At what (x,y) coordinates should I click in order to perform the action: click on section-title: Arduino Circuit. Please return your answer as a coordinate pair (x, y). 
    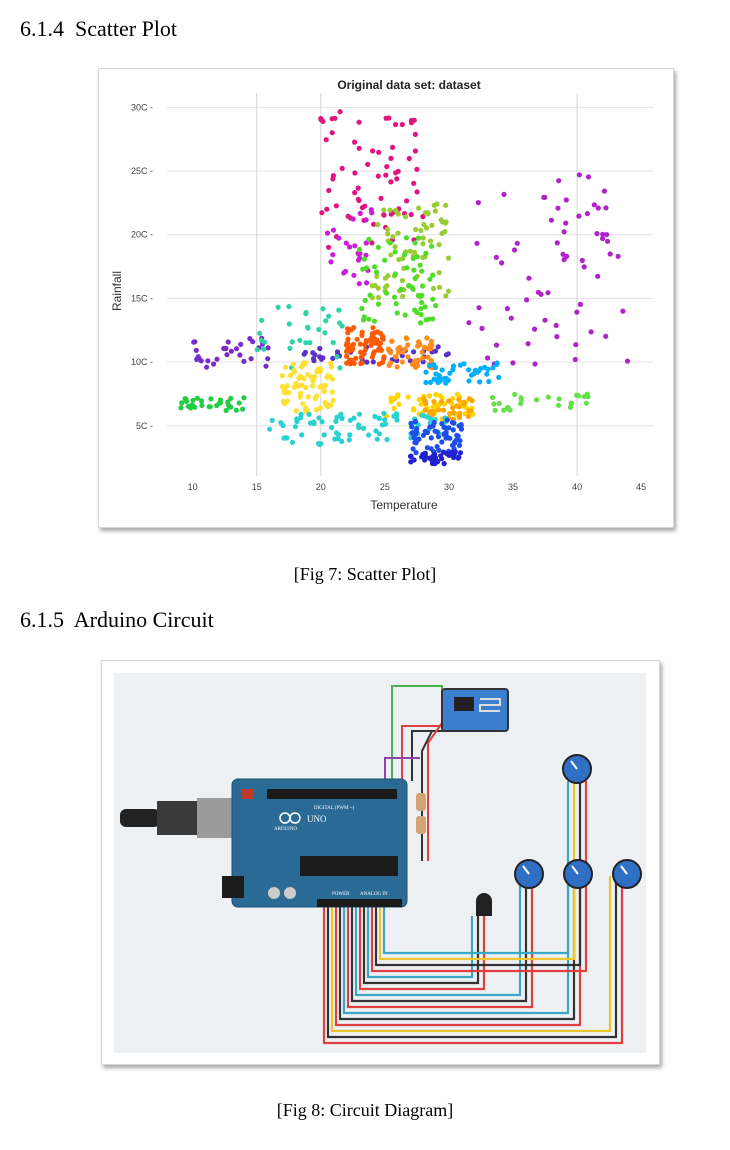
    Looking at the image, I should click on (143, 619).